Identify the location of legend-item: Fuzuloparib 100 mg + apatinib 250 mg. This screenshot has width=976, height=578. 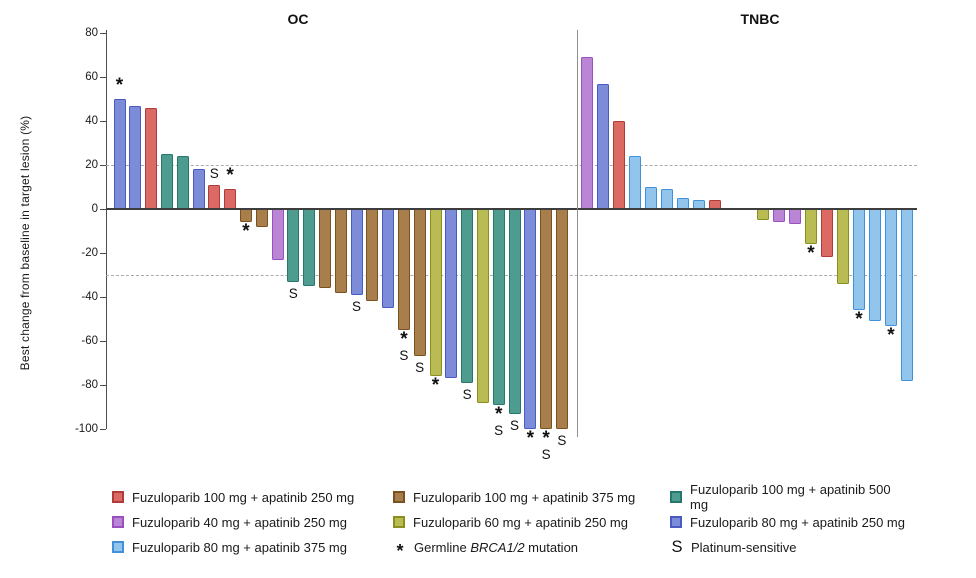
(252, 497).